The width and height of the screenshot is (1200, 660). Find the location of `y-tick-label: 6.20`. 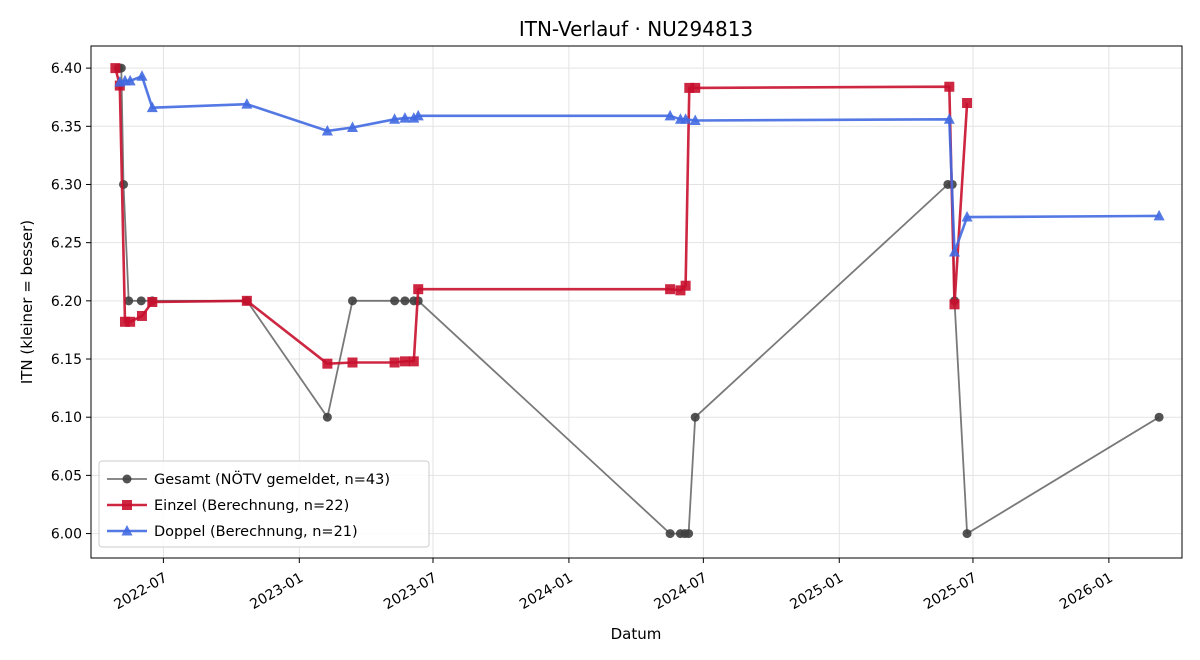

y-tick-label: 6.20 is located at coordinates (66, 302).